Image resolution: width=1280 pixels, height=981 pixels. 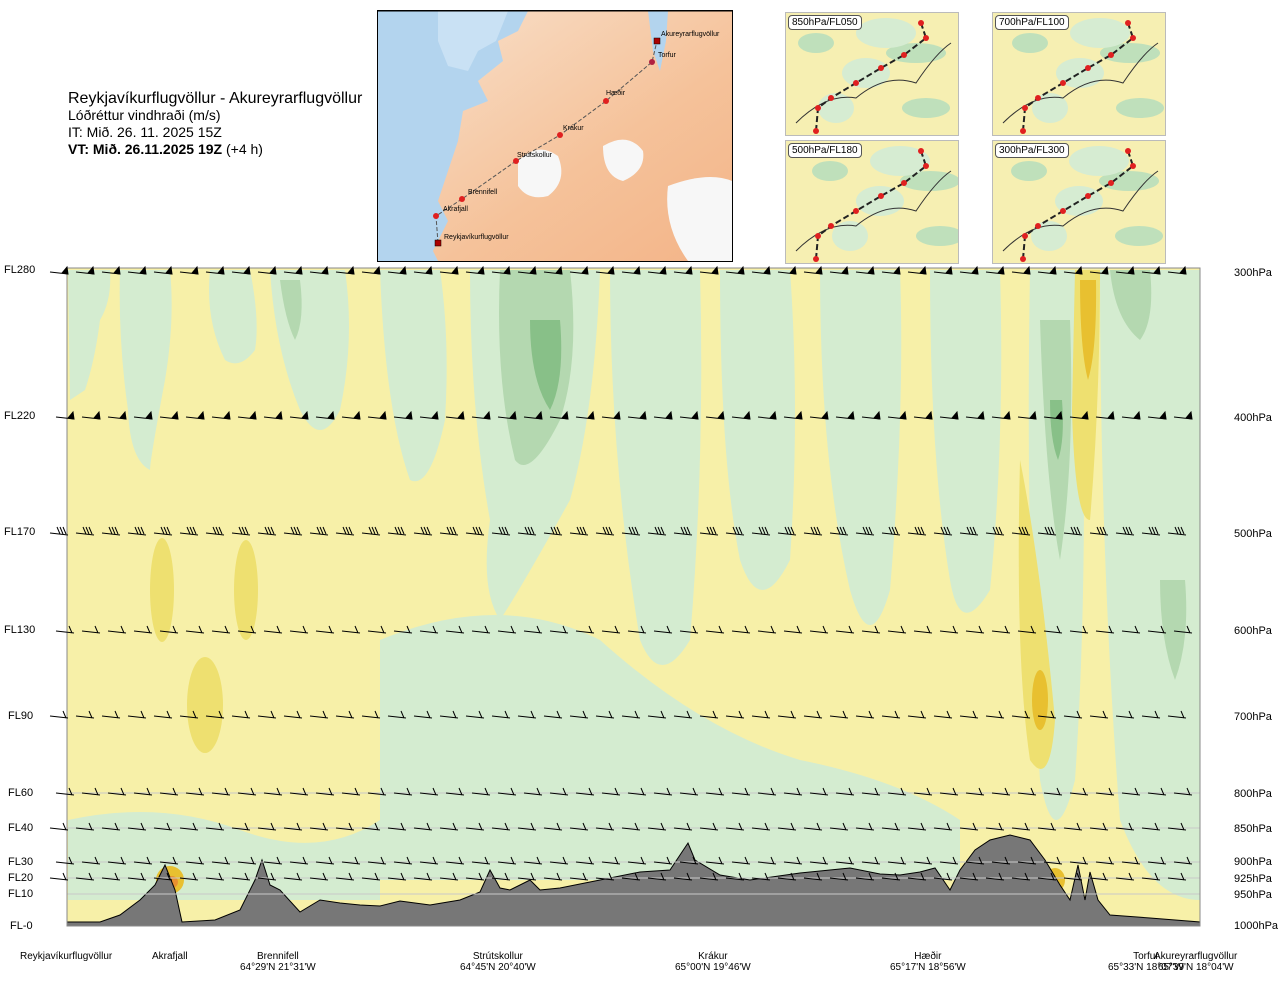 I want to click on mini-map-label: 300hPa/FL300, so click(x=1032, y=150).